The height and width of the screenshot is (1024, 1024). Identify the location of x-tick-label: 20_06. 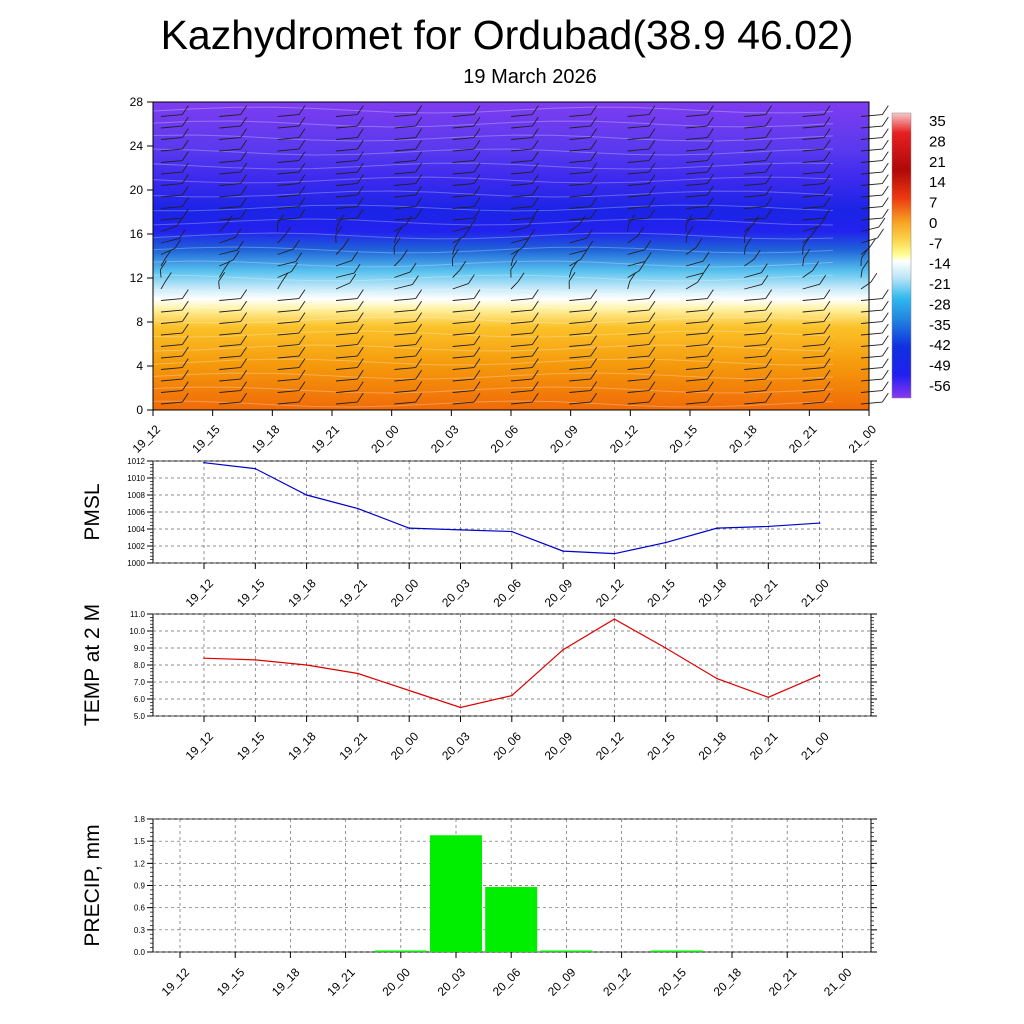
(507, 746).